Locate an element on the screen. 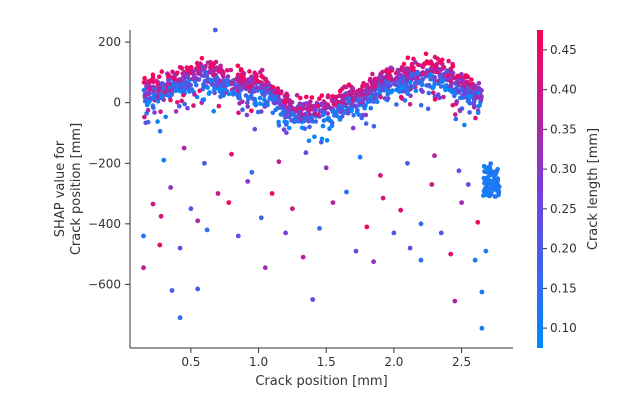 The width and height of the screenshot is (635, 404). colorbar-tick-label: 0.40 is located at coordinates (563, 90).